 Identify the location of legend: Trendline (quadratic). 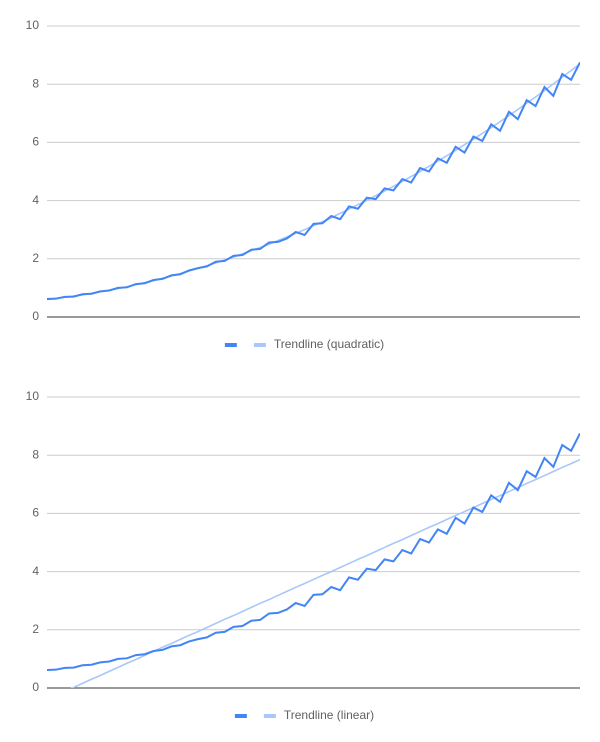
(304, 344).